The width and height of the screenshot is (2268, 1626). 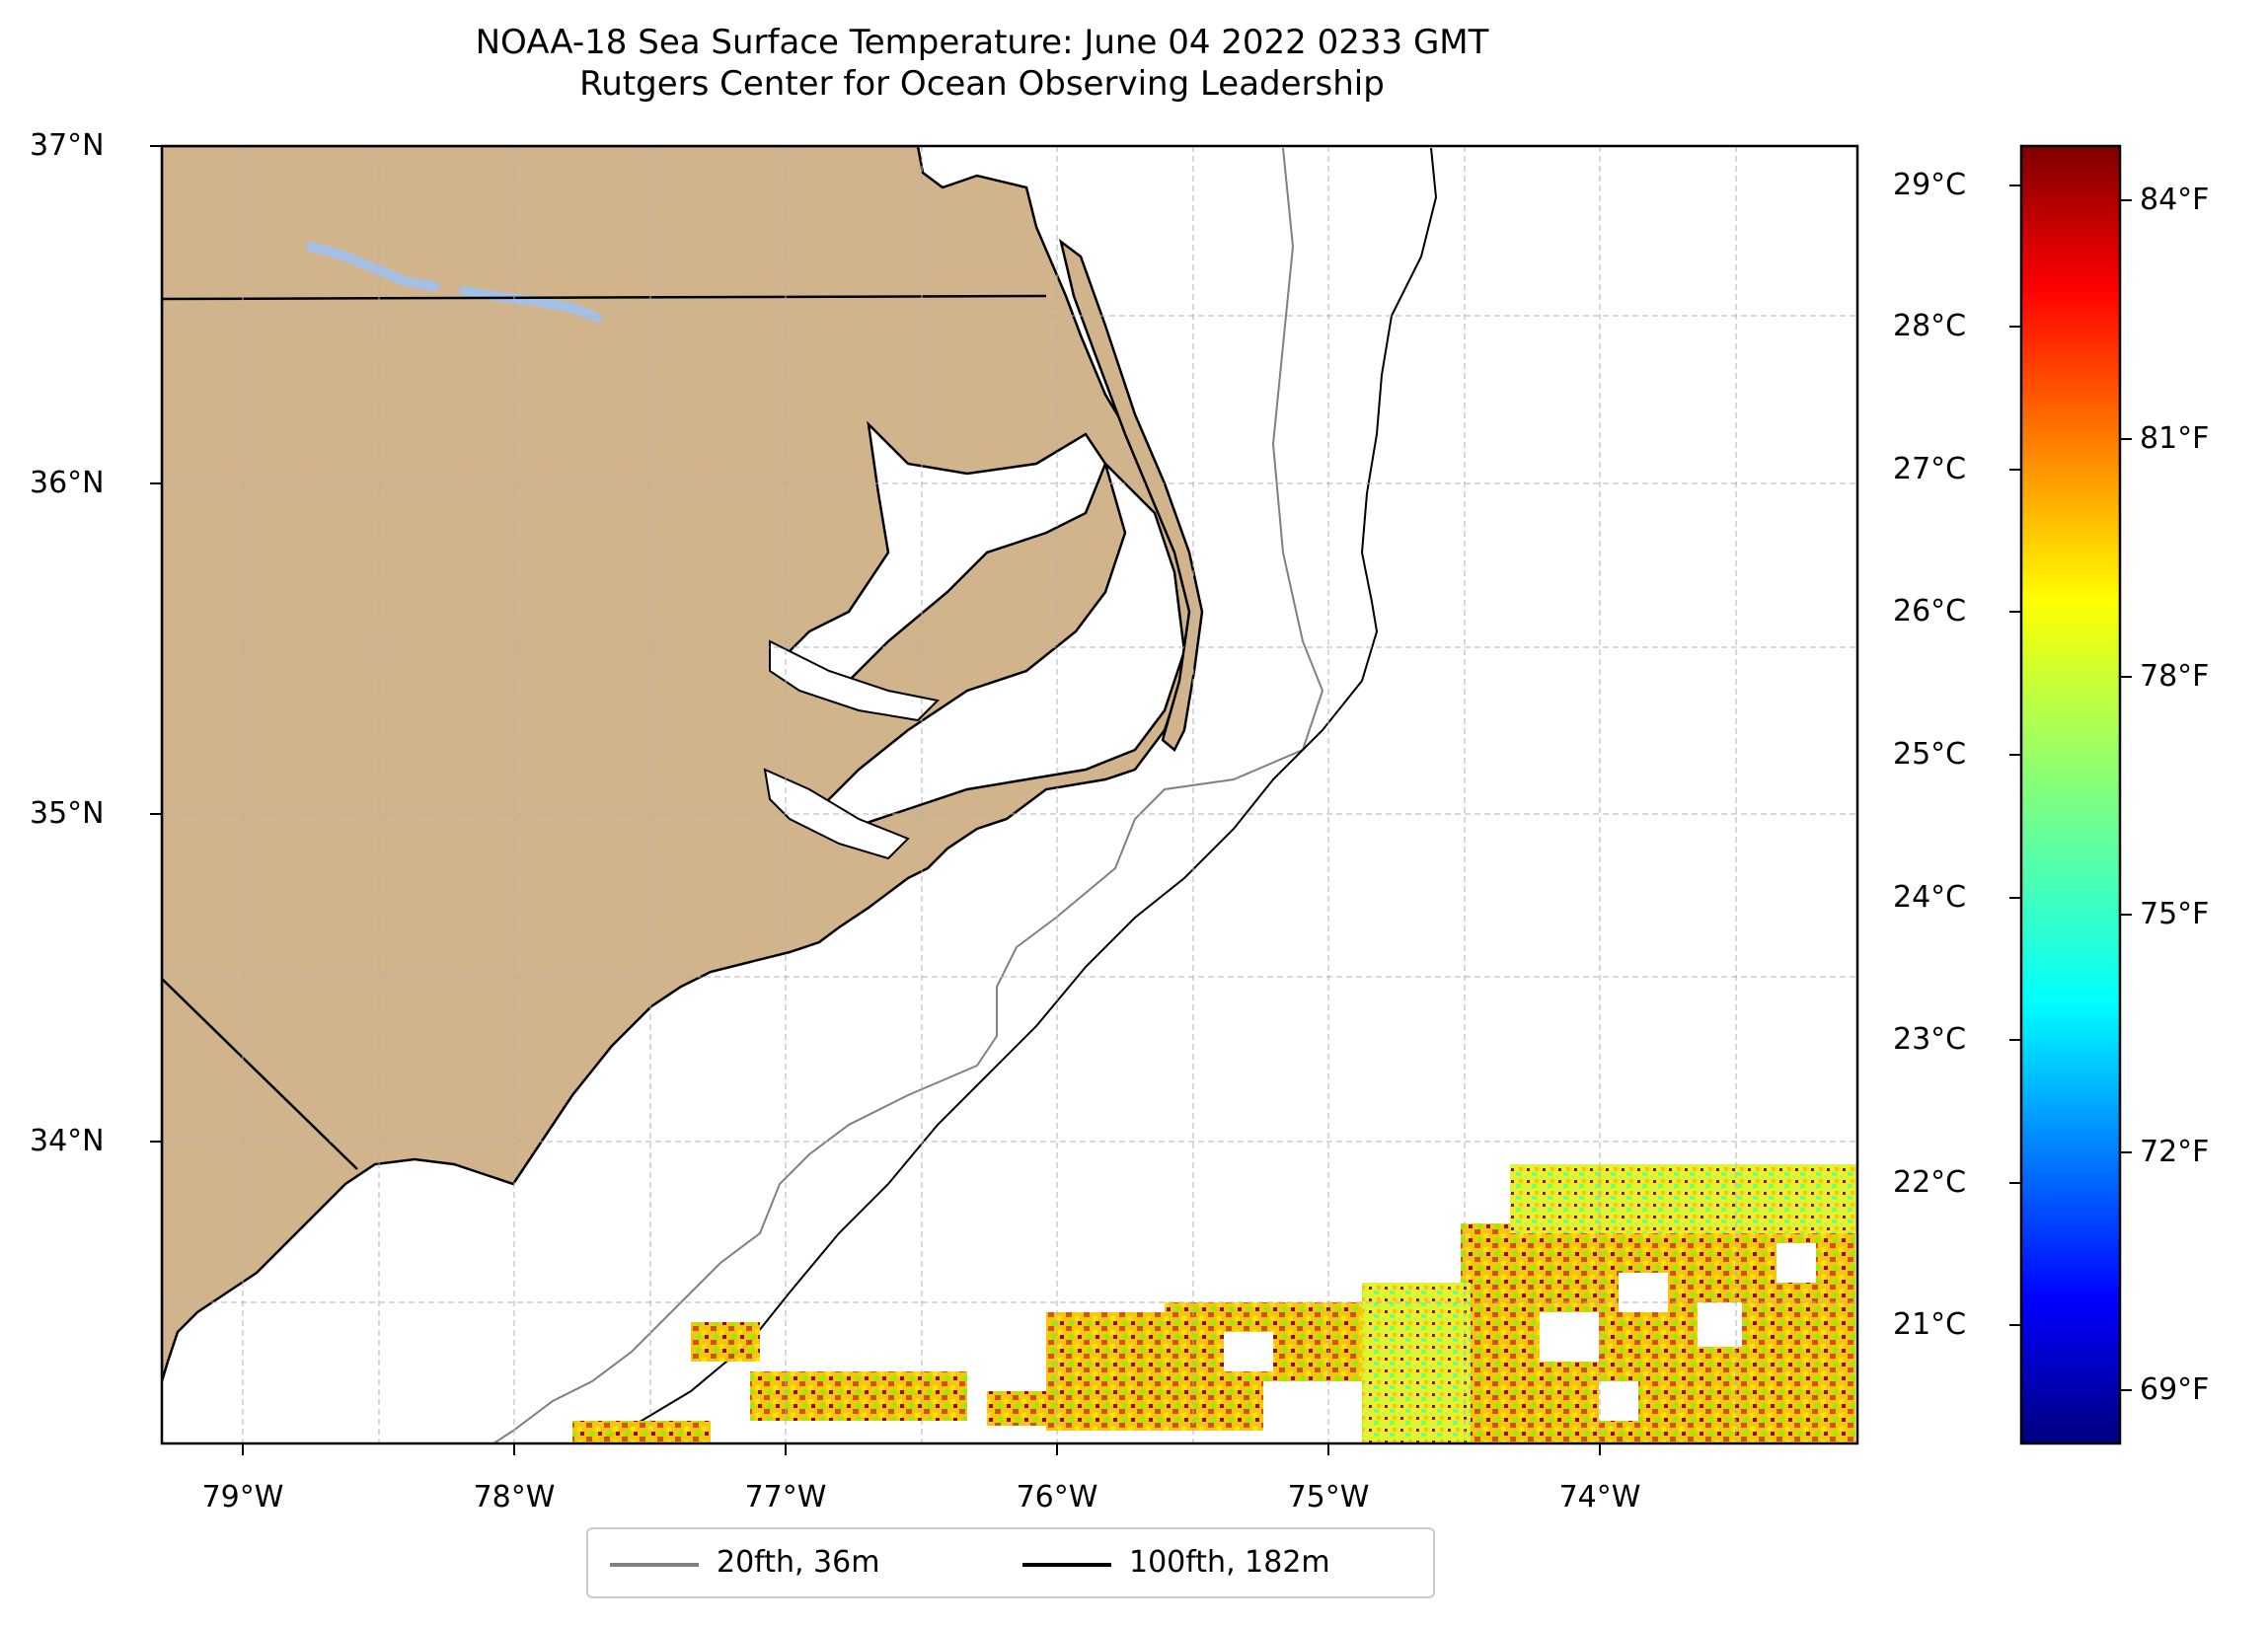 I want to click on lat-label: 37°N, so click(x=67, y=145).